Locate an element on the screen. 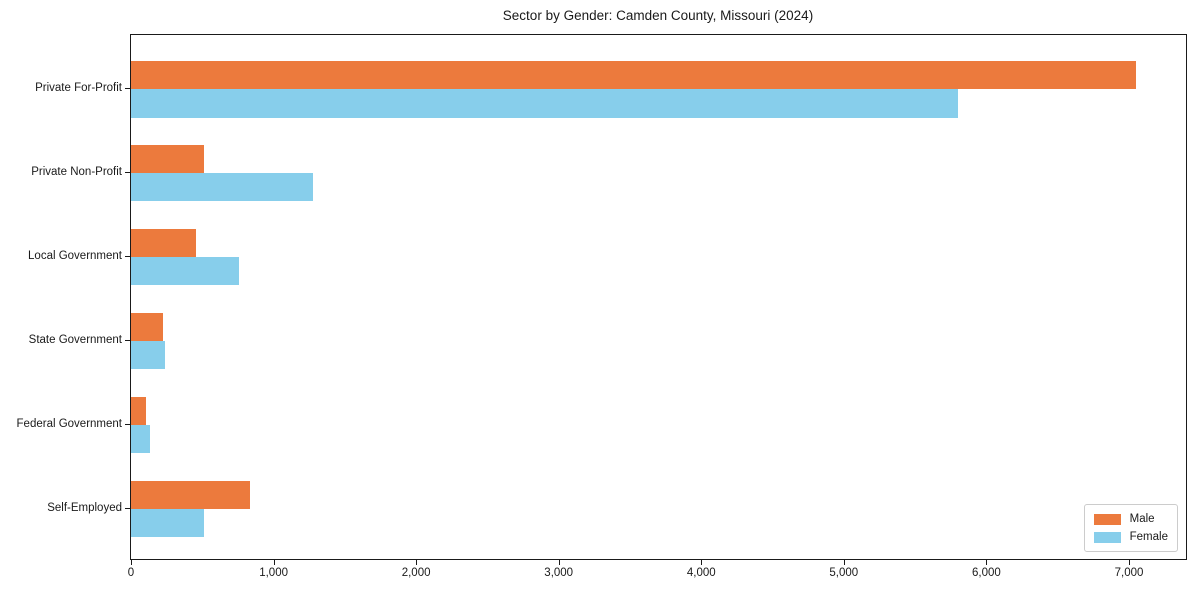 The height and width of the screenshot is (600, 1200). y-axis-label-3: State Government is located at coordinates (75, 339).